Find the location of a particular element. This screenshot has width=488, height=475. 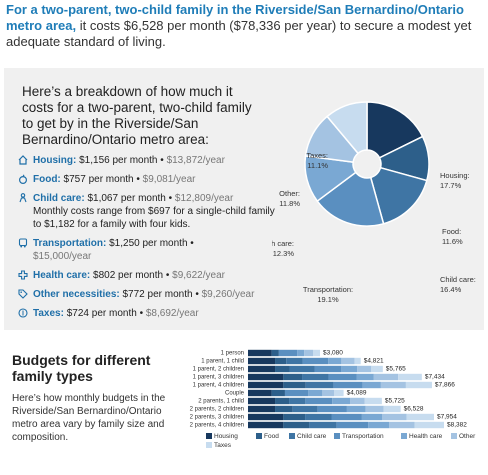

legend-label: Housing is located at coordinates (226, 436).